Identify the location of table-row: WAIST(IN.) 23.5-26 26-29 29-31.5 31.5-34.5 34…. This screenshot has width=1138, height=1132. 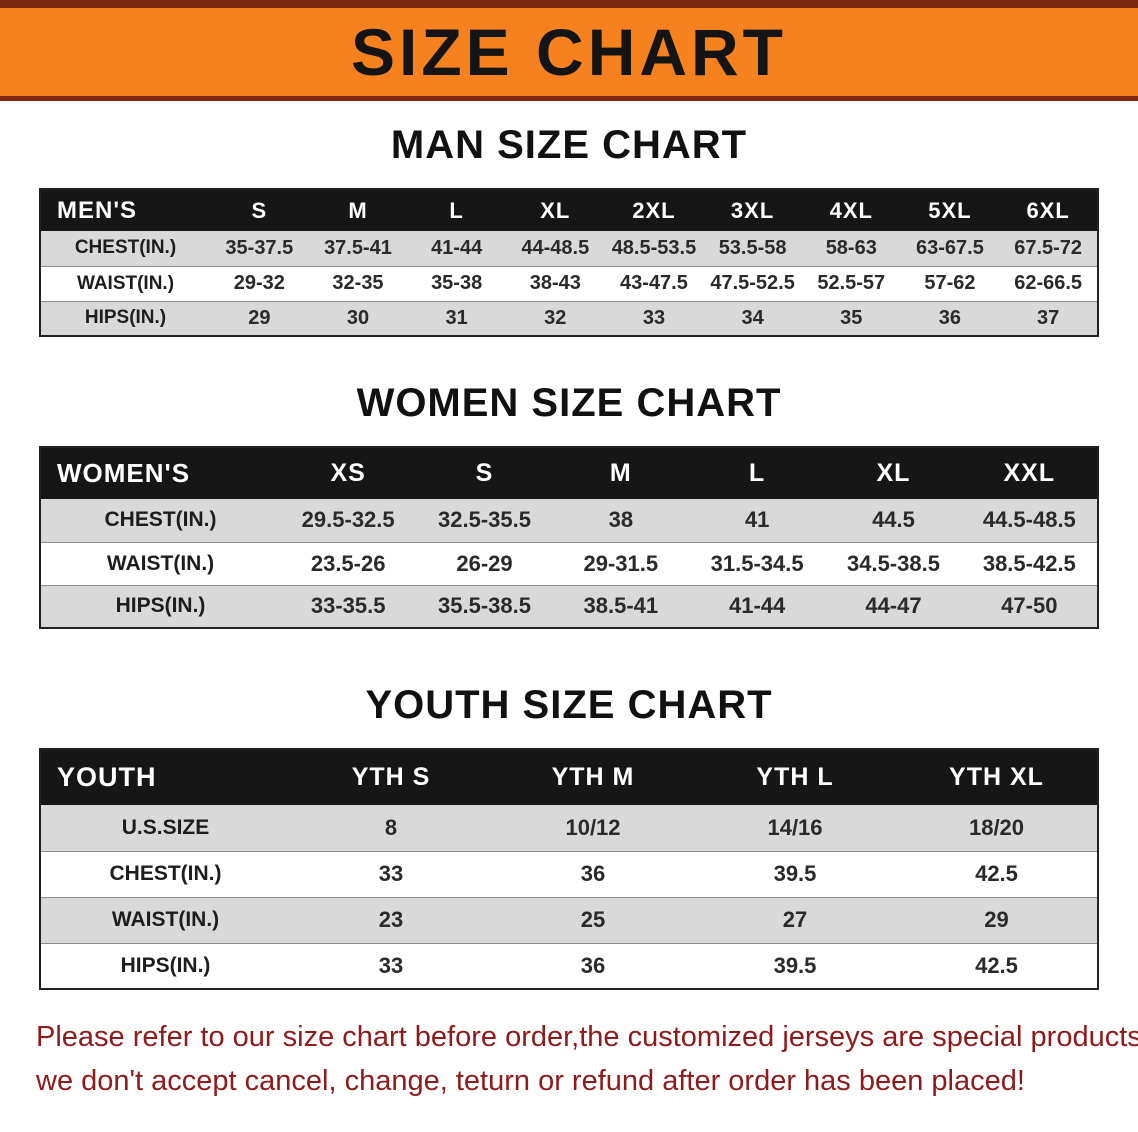
(569, 563).